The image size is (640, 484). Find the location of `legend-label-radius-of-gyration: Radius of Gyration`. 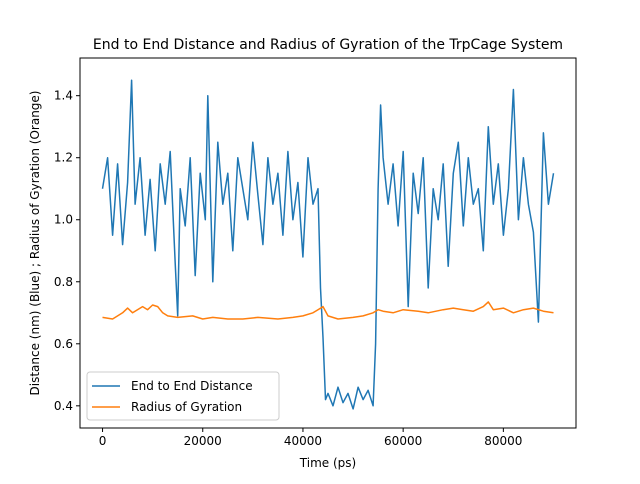

legend-label-radius-of-gyration: Radius of Gyration is located at coordinates (186, 407).